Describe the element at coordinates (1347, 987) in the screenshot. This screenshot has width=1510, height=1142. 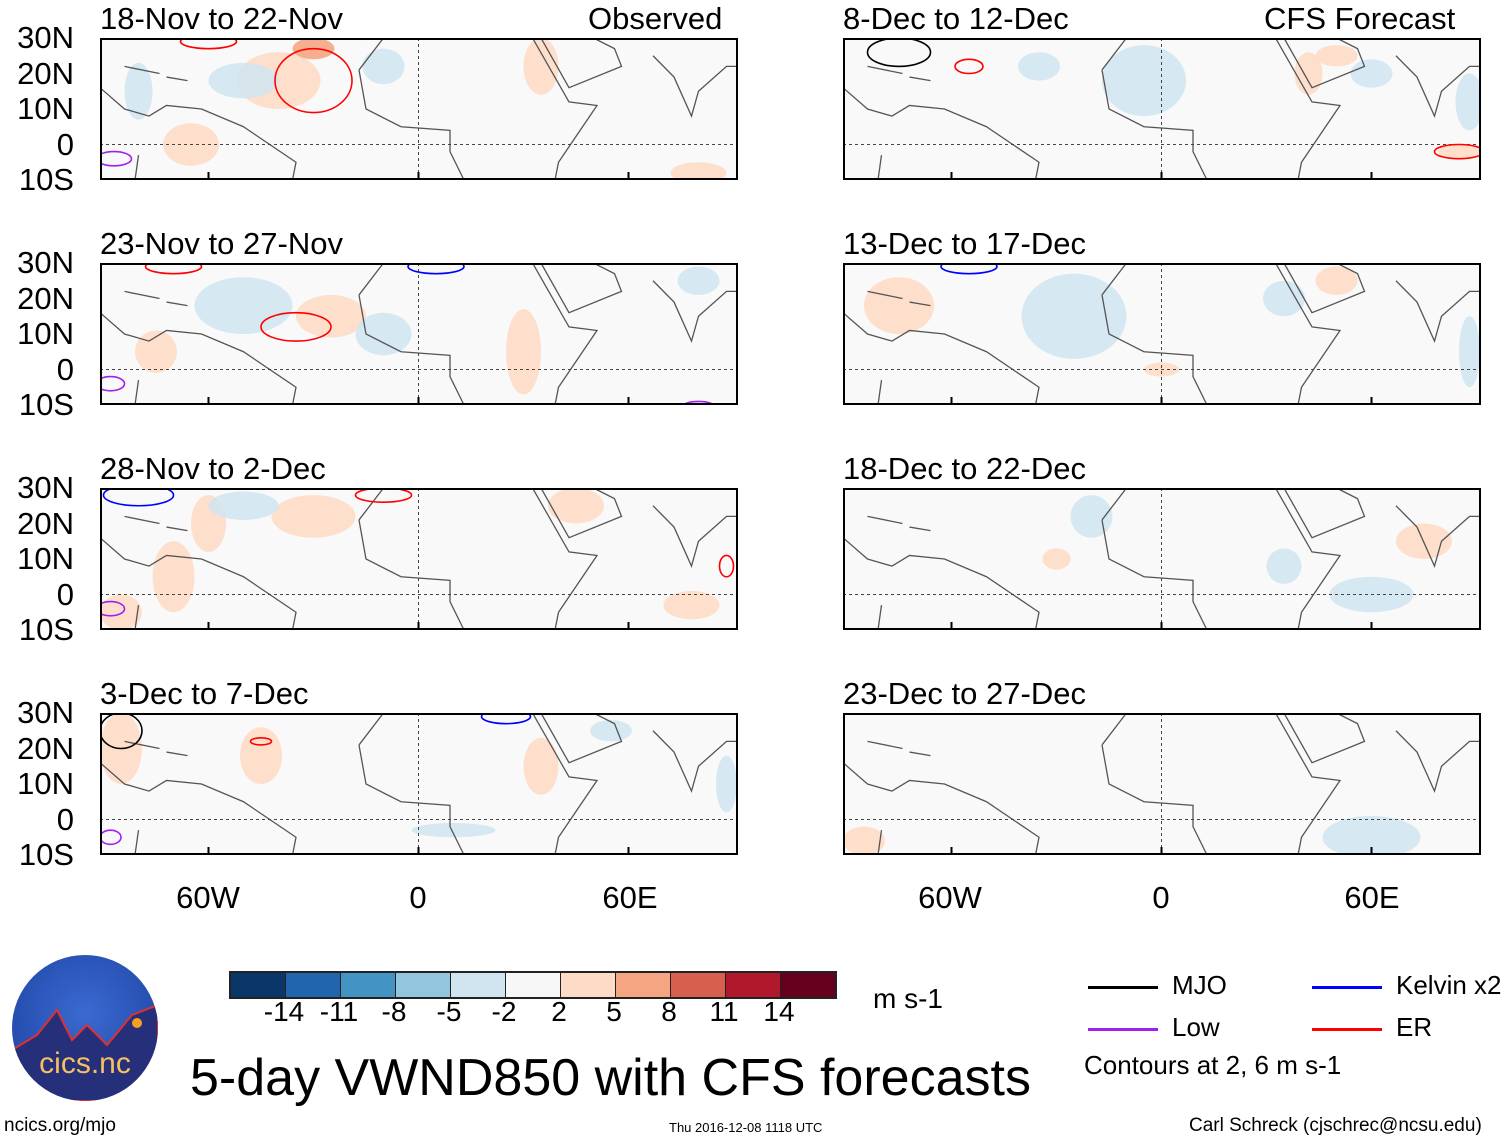
I see `legend-line-kelvin-x2` at that location.